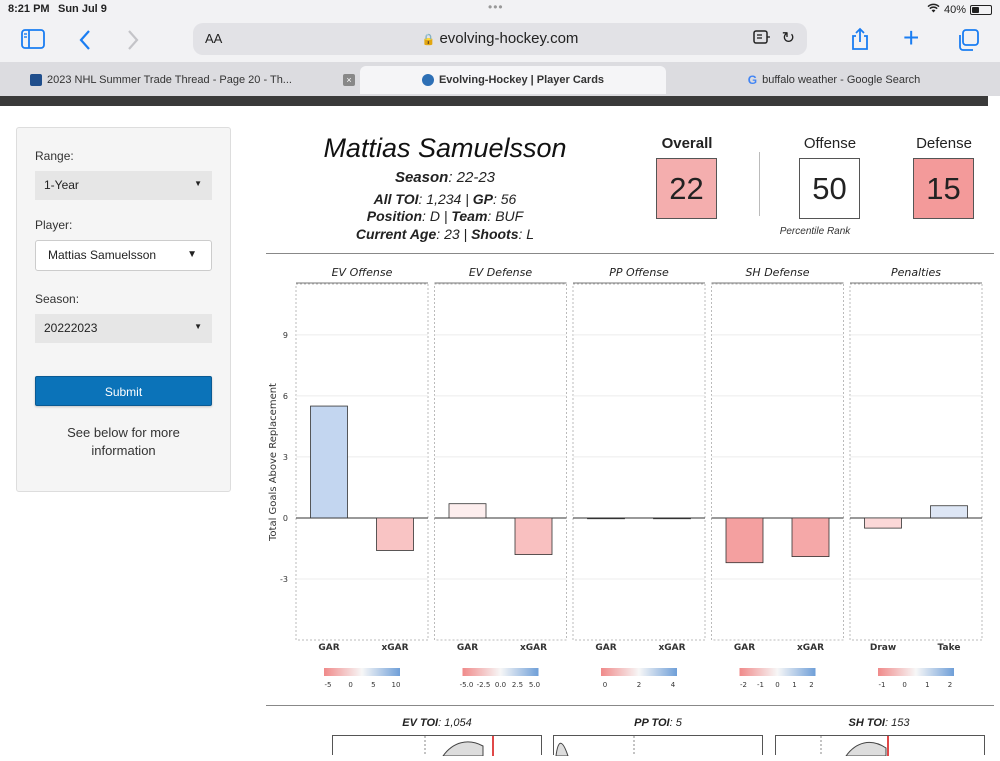 This screenshot has width=1000, height=761. Describe the element at coordinates (687, 143) in the screenshot. I see `overall-label: Overall` at that location.